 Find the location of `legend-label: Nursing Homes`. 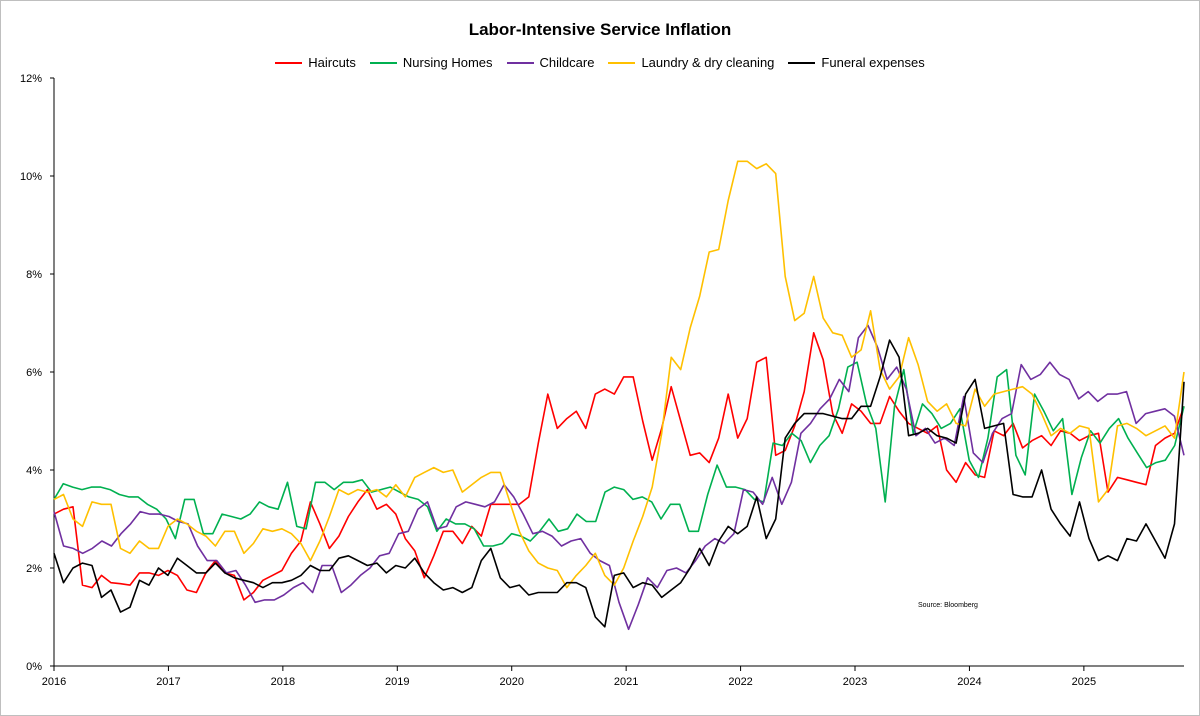

legend-label: Nursing Homes is located at coordinates (447, 62).